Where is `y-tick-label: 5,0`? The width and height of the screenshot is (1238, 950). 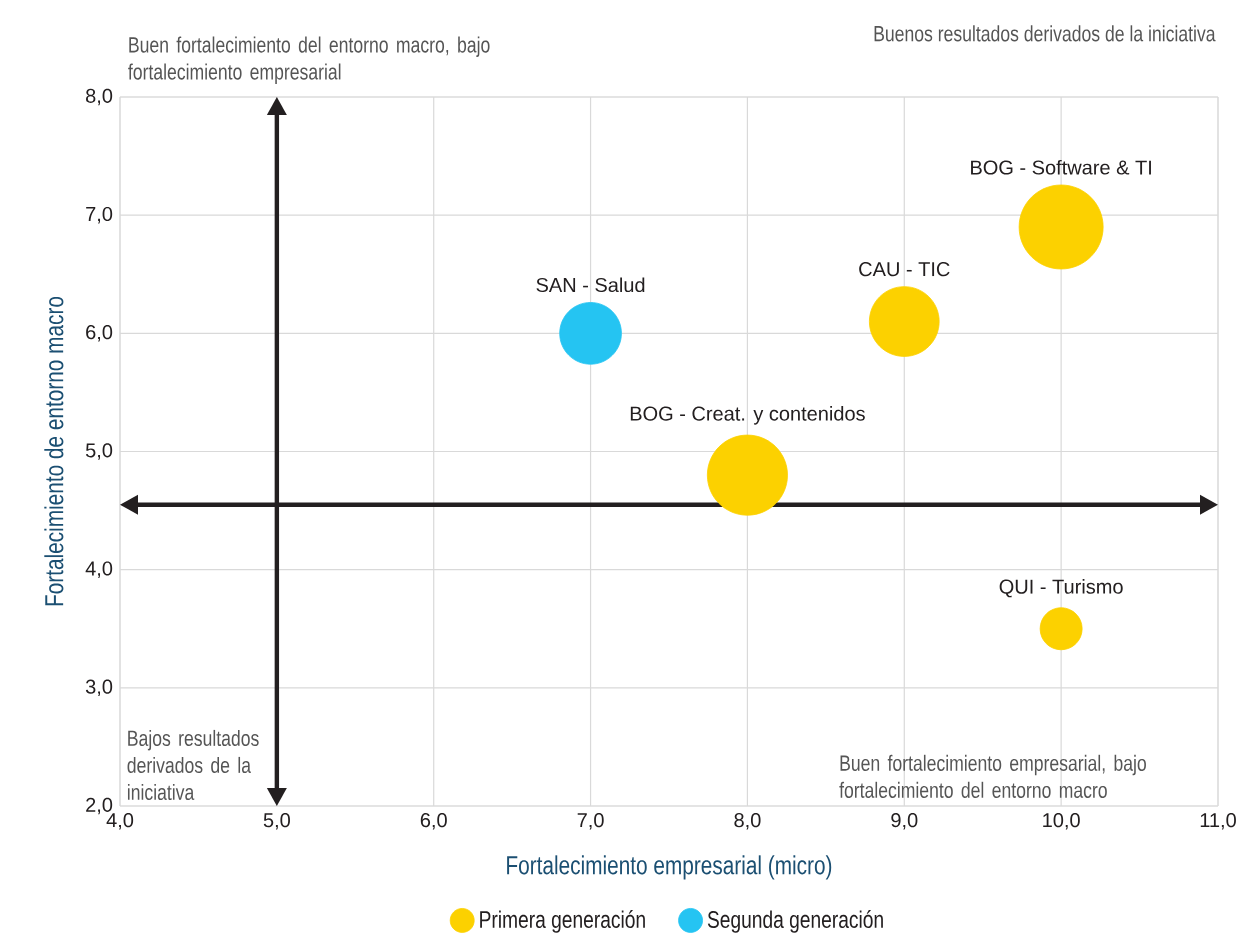
y-tick-label: 5,0 is located at coordinates (99, 451).